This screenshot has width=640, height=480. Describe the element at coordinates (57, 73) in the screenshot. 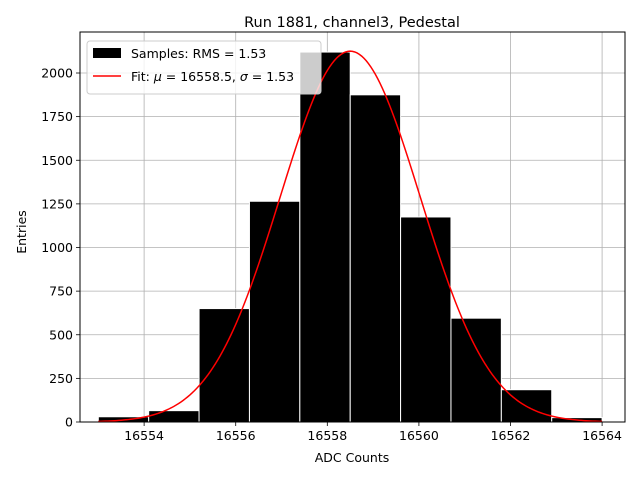

I see `y-tick-label: 2000` at that location.